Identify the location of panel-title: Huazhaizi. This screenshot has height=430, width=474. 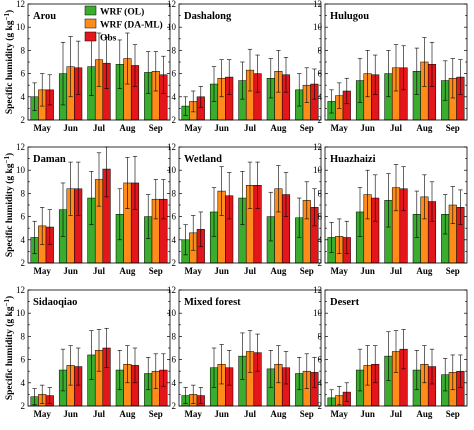
(353, 159).